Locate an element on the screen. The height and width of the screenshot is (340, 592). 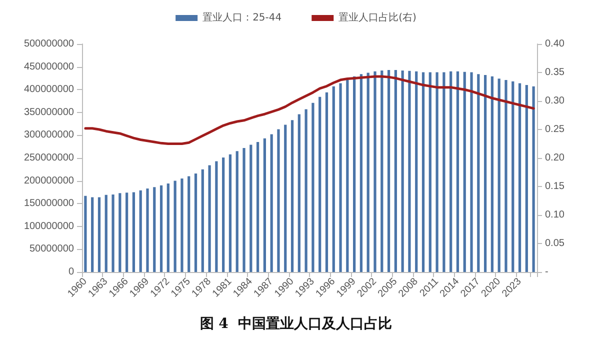
y2-tick-label: 0.30 is located at coordinates (555, 101).